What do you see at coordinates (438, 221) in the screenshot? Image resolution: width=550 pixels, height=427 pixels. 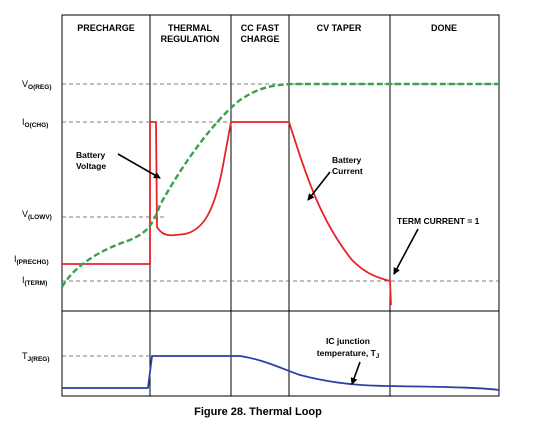 I see `annotation-text: TERM CURRENT = 1` at bounding box center [438, 221].